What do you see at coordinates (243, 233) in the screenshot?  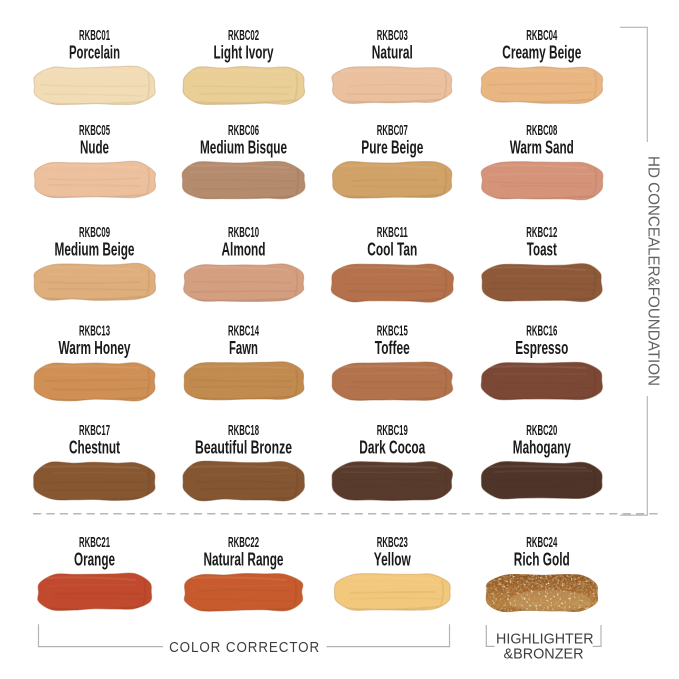 I see `svg-text: RKBC10` at bounding box center [243, 233].